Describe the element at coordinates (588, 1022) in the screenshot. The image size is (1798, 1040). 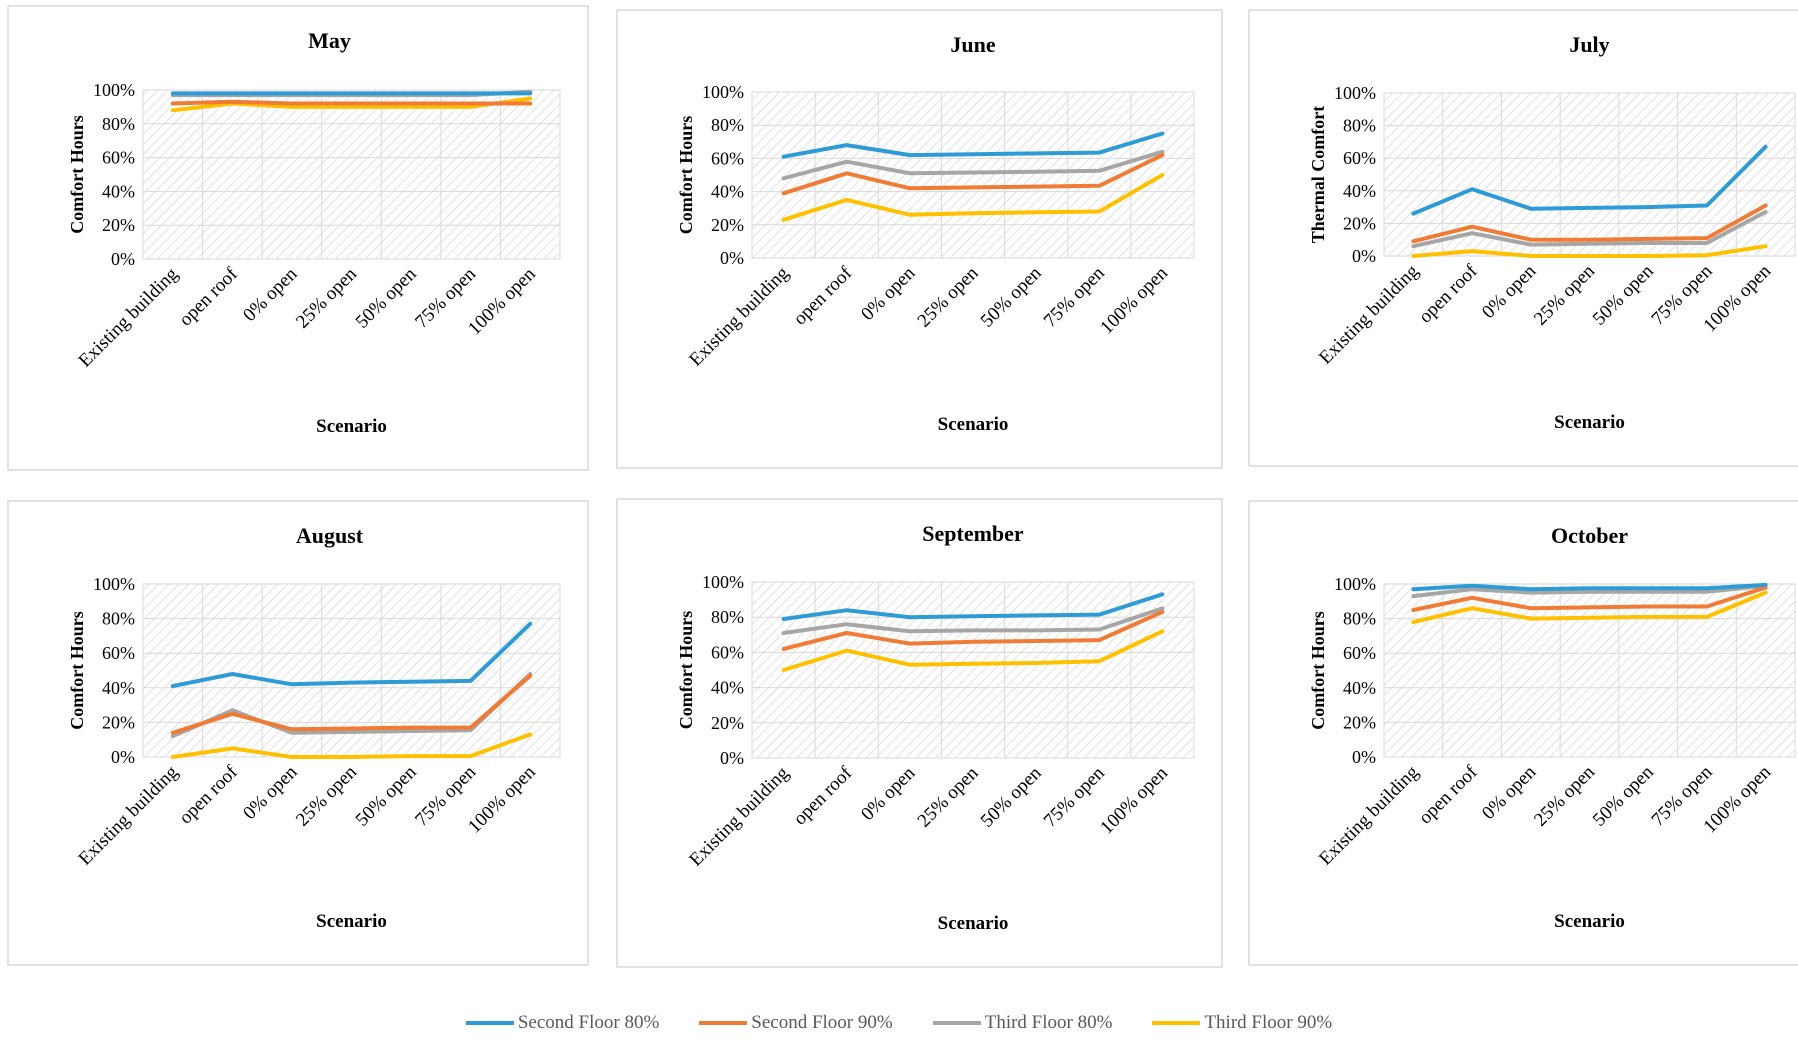
I see `legend-label: Second Floor 80%` at that location.